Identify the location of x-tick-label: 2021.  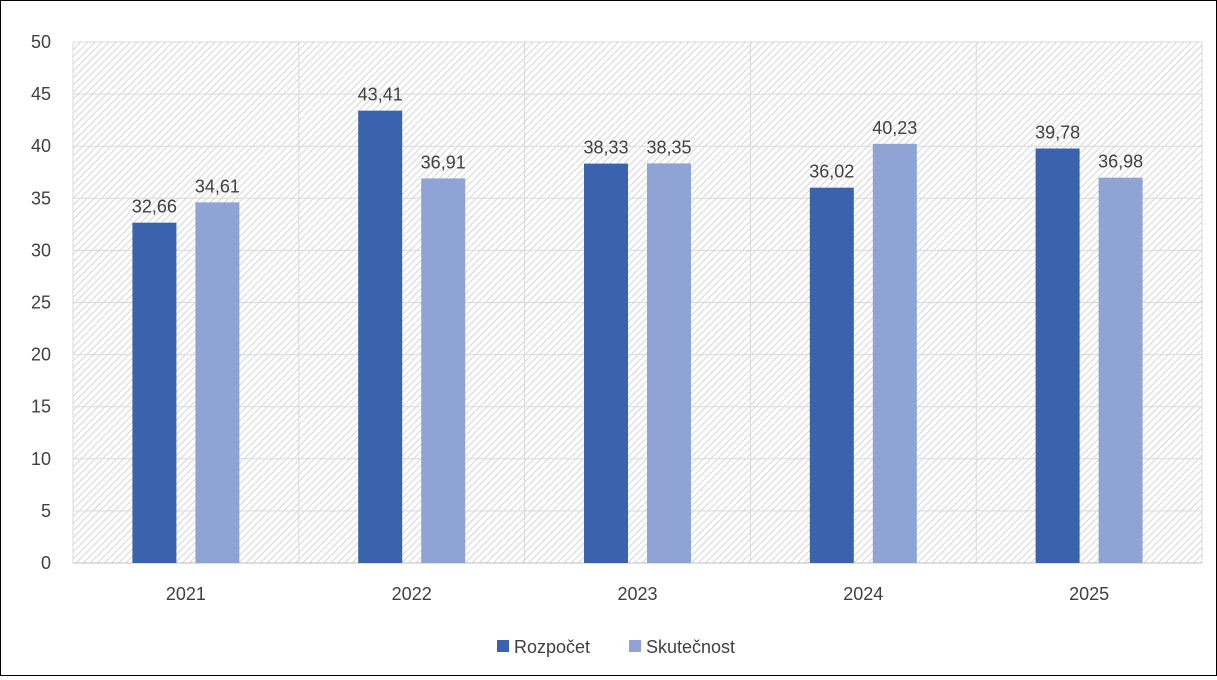
(186, 594).